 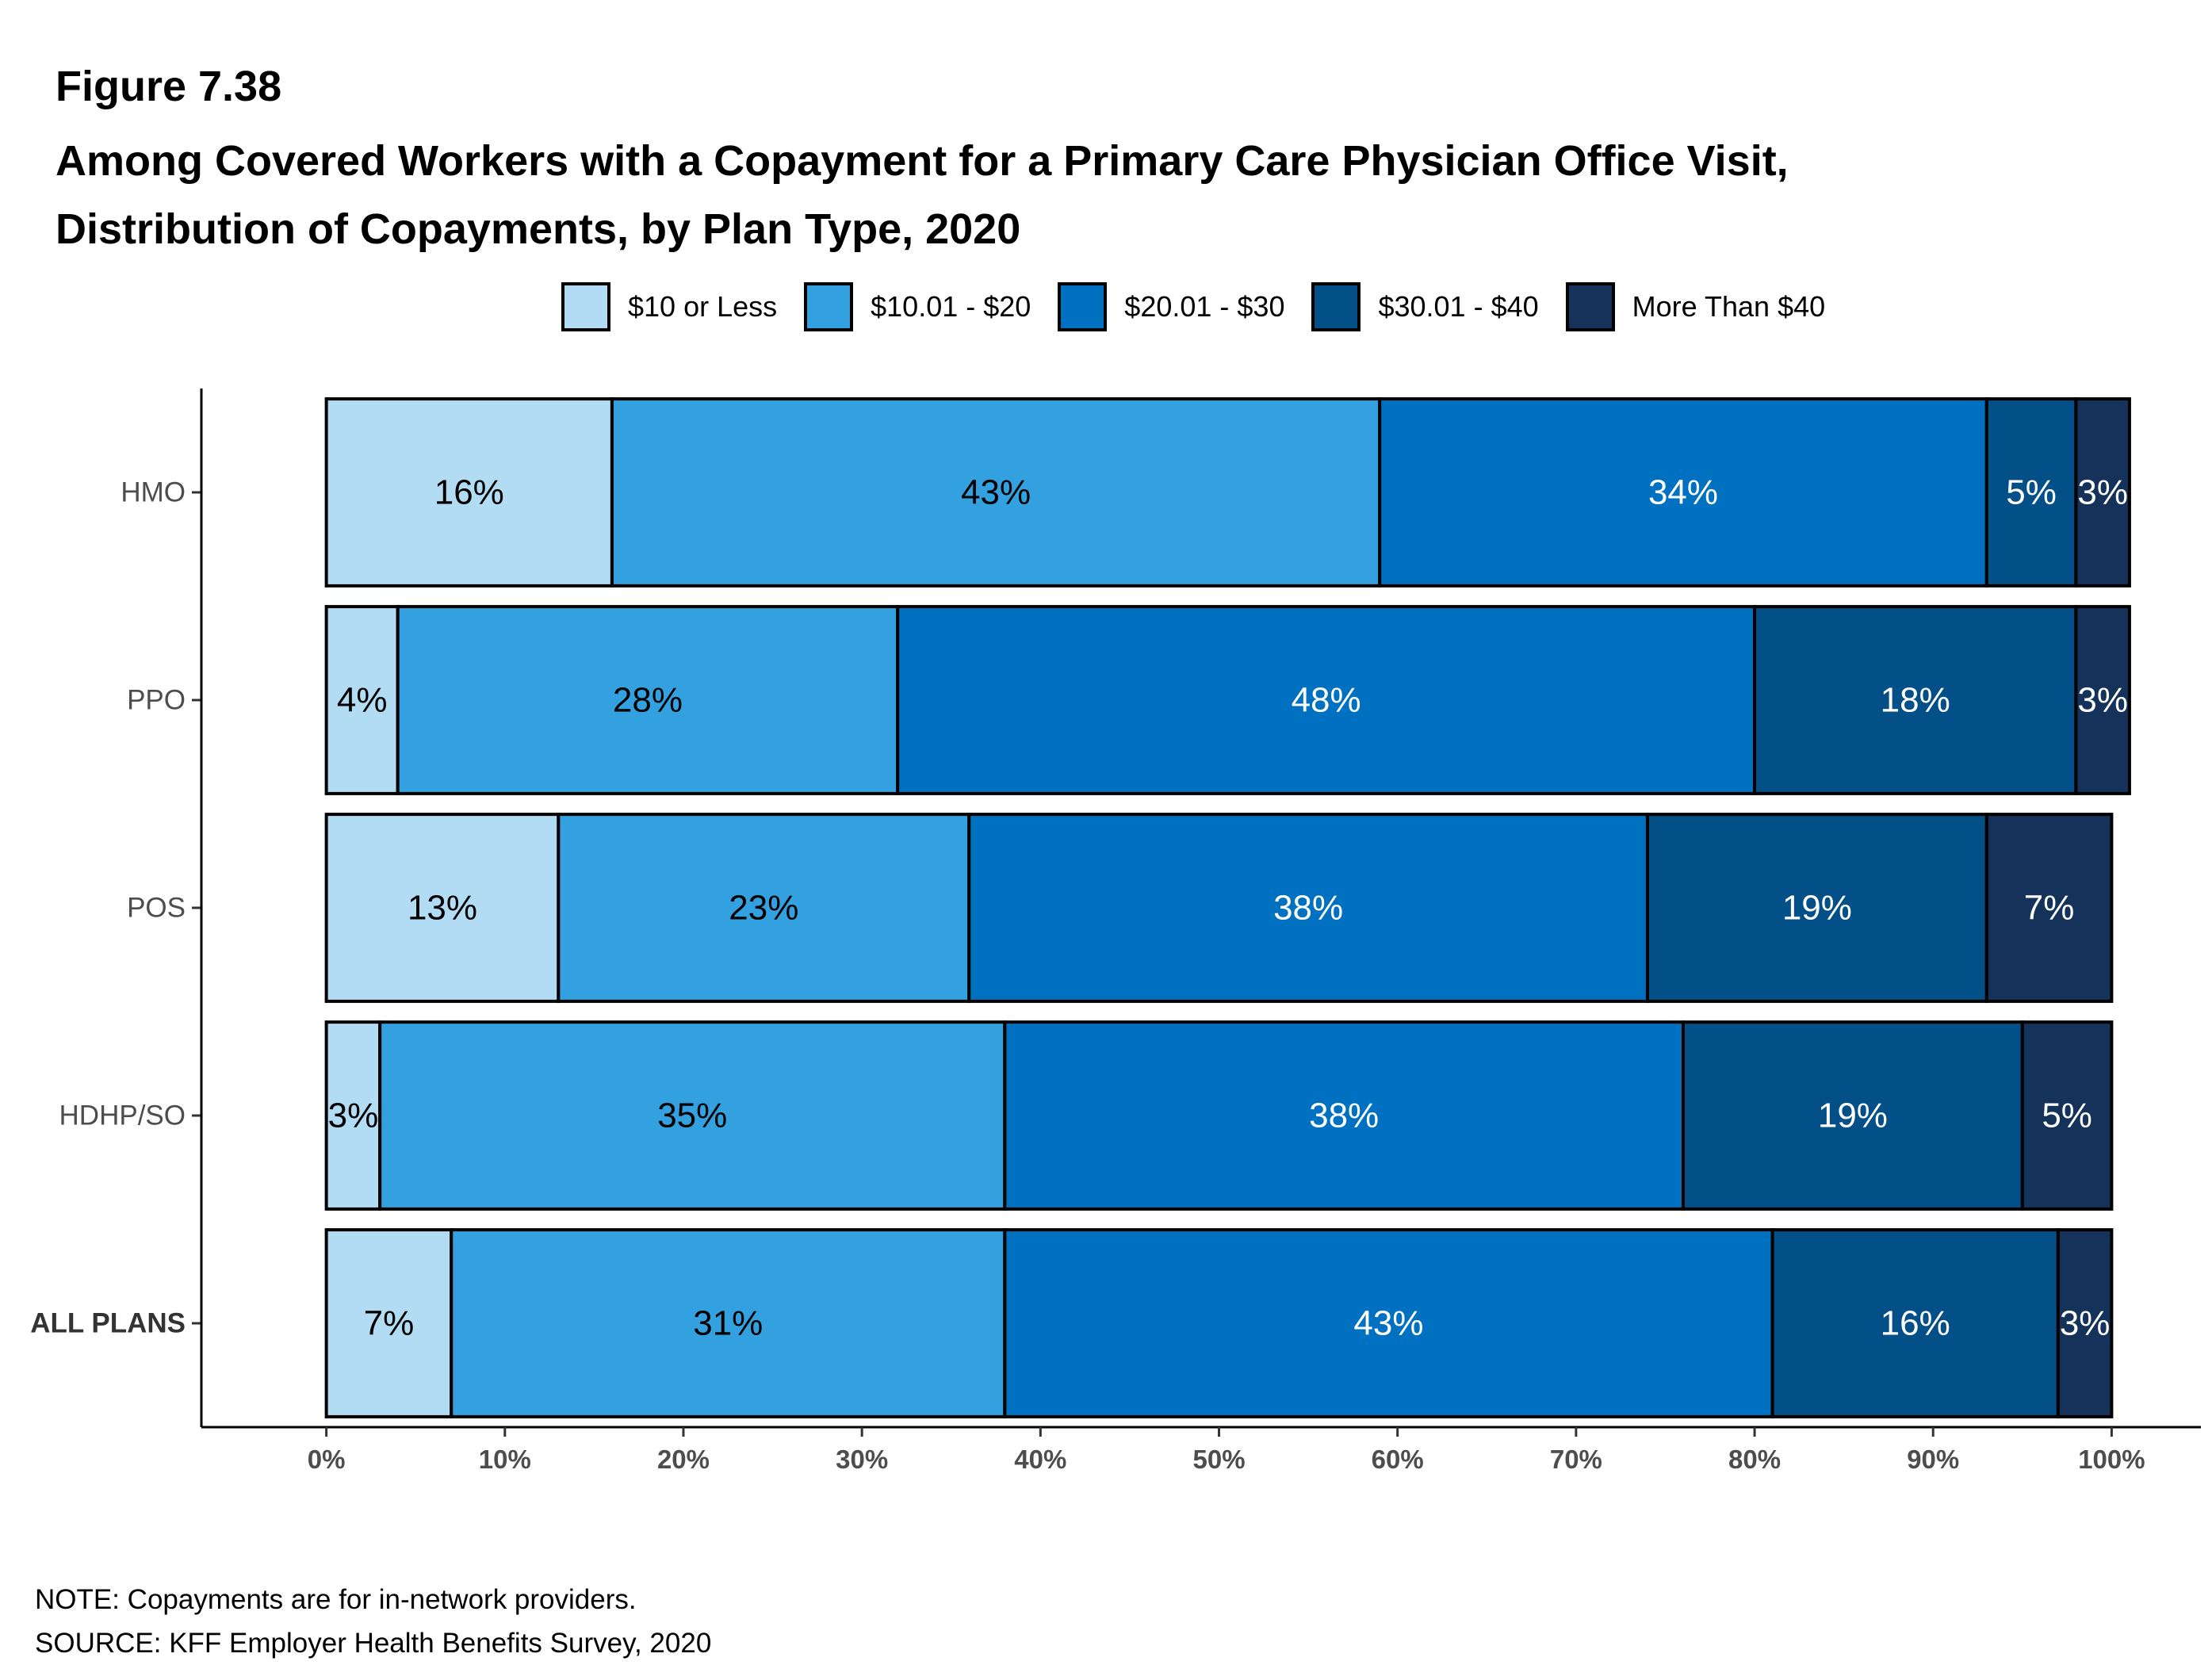 I want to click on legend-item-30-to-40: $30.01 - $40, so click(x=1425, y=306).